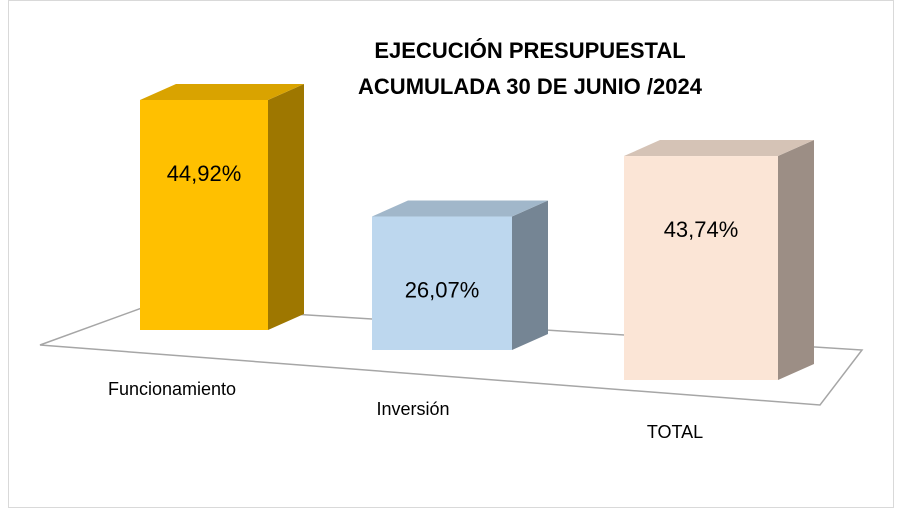  I want to click on data-label: 44,92%, so click(204, 173).